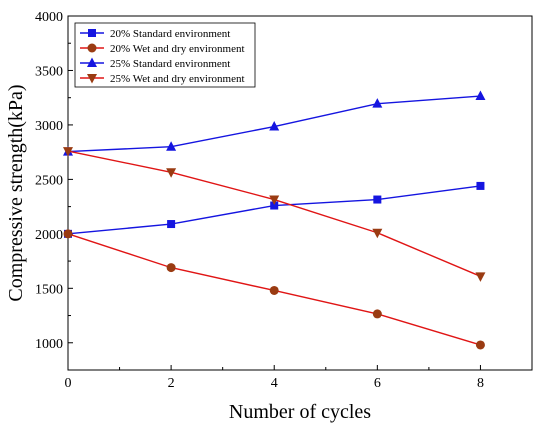 The height and width of the screenshot is (430, 550). What do you see at coordinates (177, 49) in the screenshot?
I see `legend-label: 20% Wet and dry environment` at bounding box center [177, 49].